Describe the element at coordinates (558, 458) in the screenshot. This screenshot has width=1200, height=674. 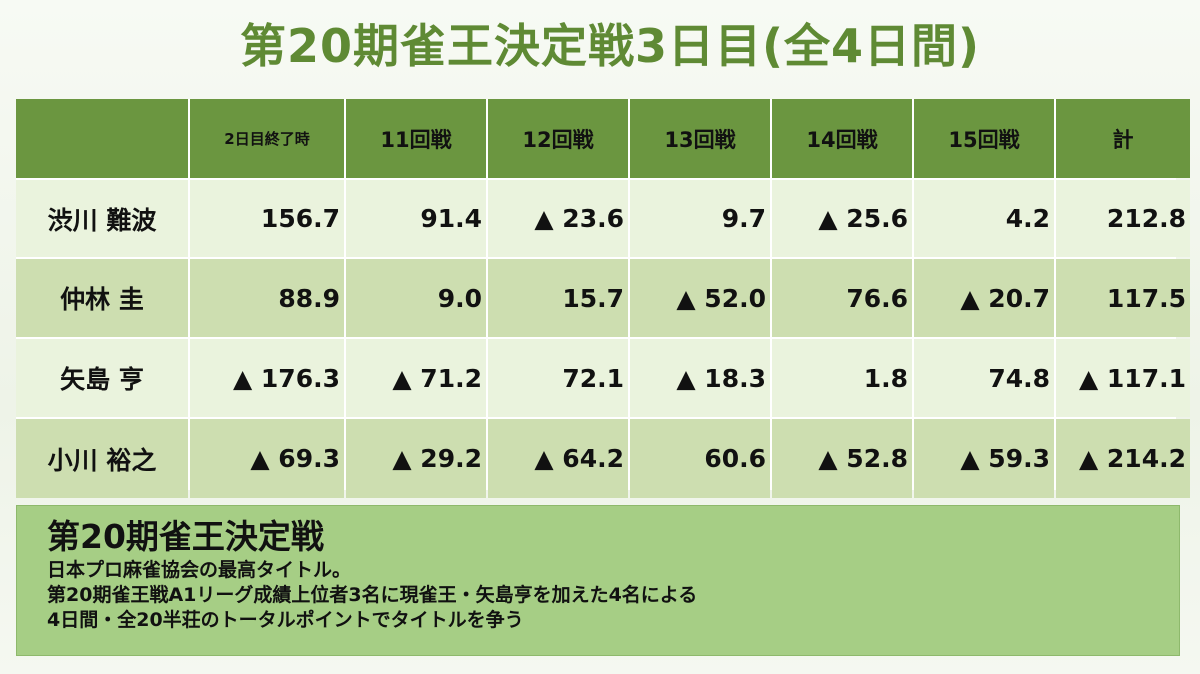
I see `score-cell: ▲ 64.2` at that location.